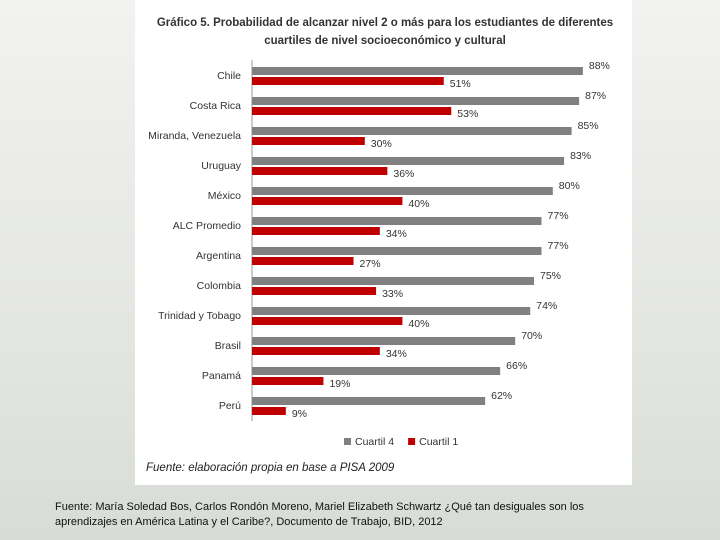  I want to click on value-label: 83%, so click(580, 156).